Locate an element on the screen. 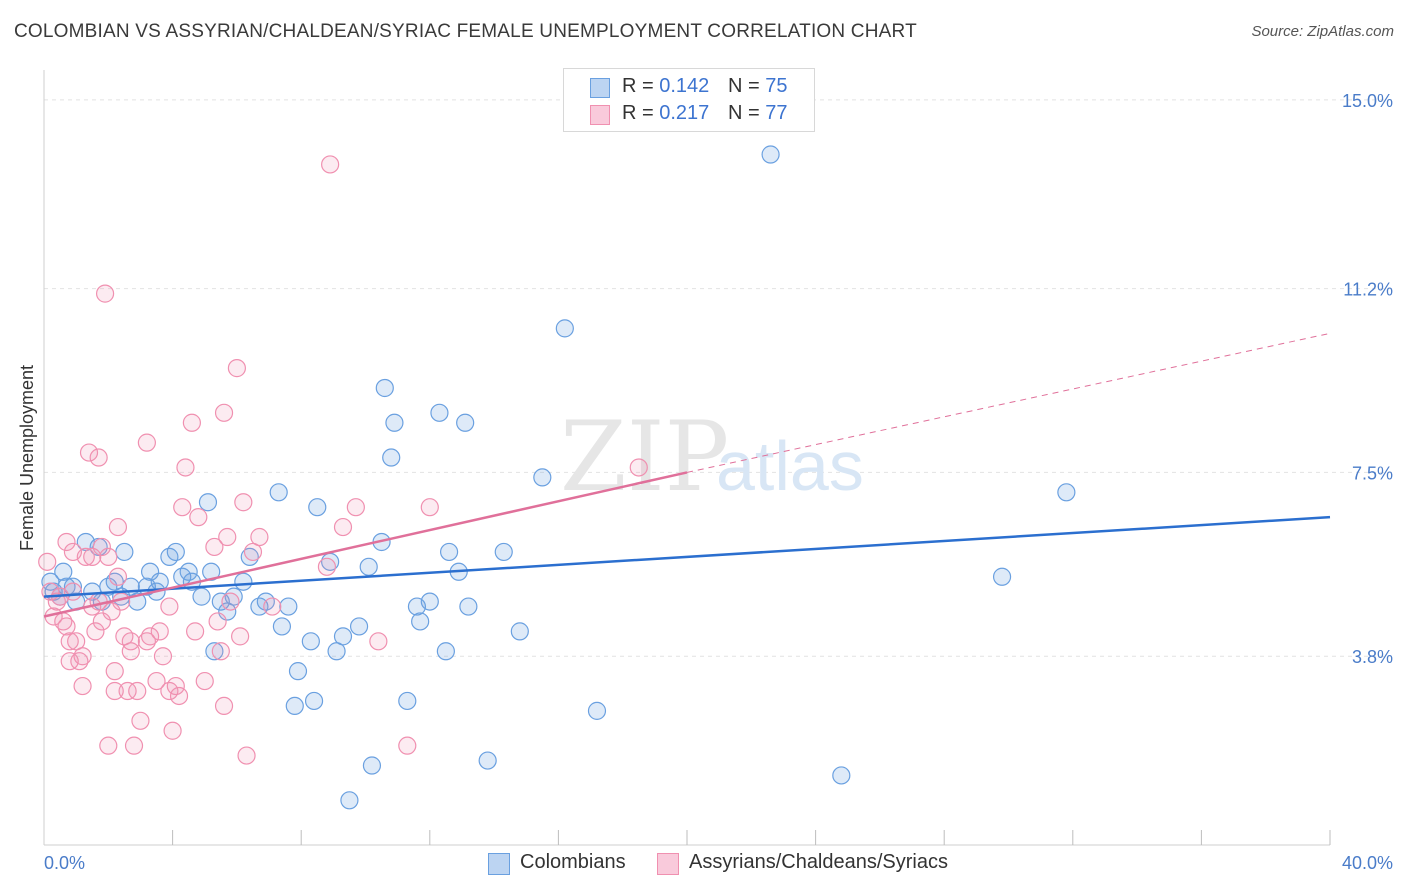 This screenshot has width=1406, height=892. colombians-trend-line is located at coordinates (687, 556).